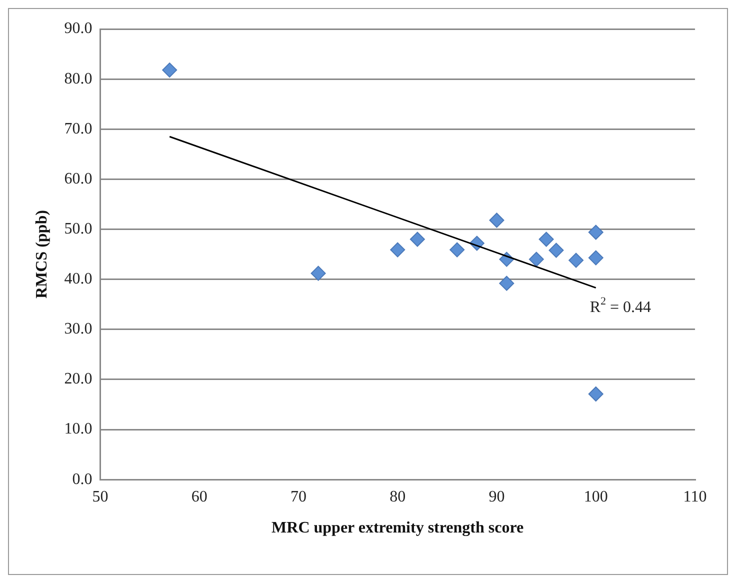 This screenshot has height=583, width=736. I want to click on y-tick-label: 80.0, so click(78, 79).